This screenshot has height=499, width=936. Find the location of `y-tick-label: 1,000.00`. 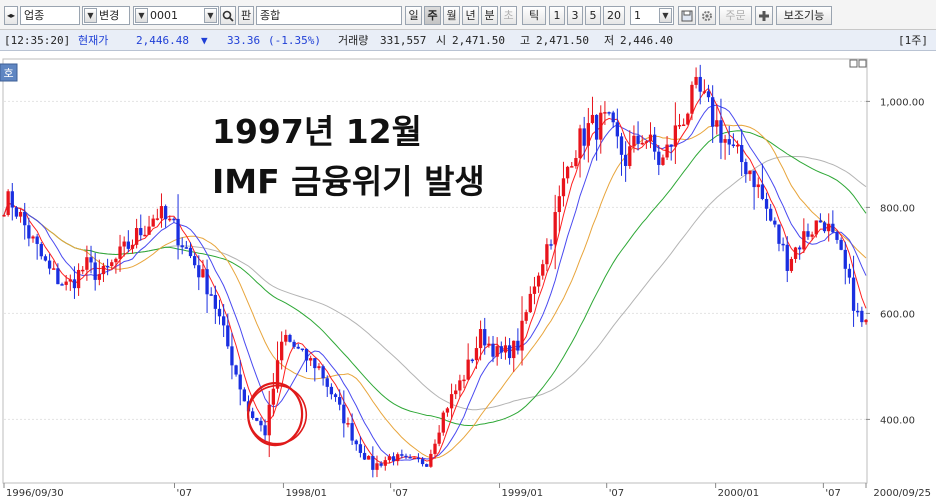

y-tick-label: 1,000.00 is located at coordinates (902, 102).